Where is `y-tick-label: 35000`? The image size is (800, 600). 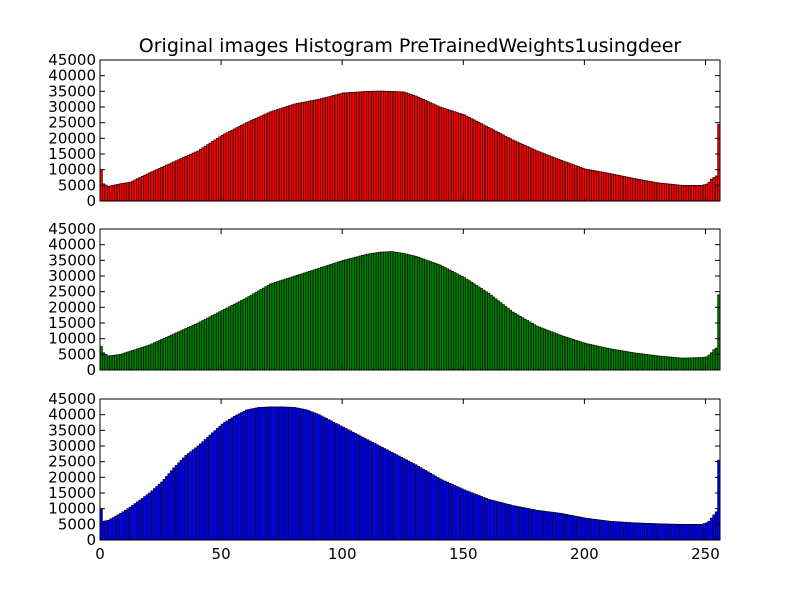 y-tick-label: 35000 is located at coordinates (72, 430).